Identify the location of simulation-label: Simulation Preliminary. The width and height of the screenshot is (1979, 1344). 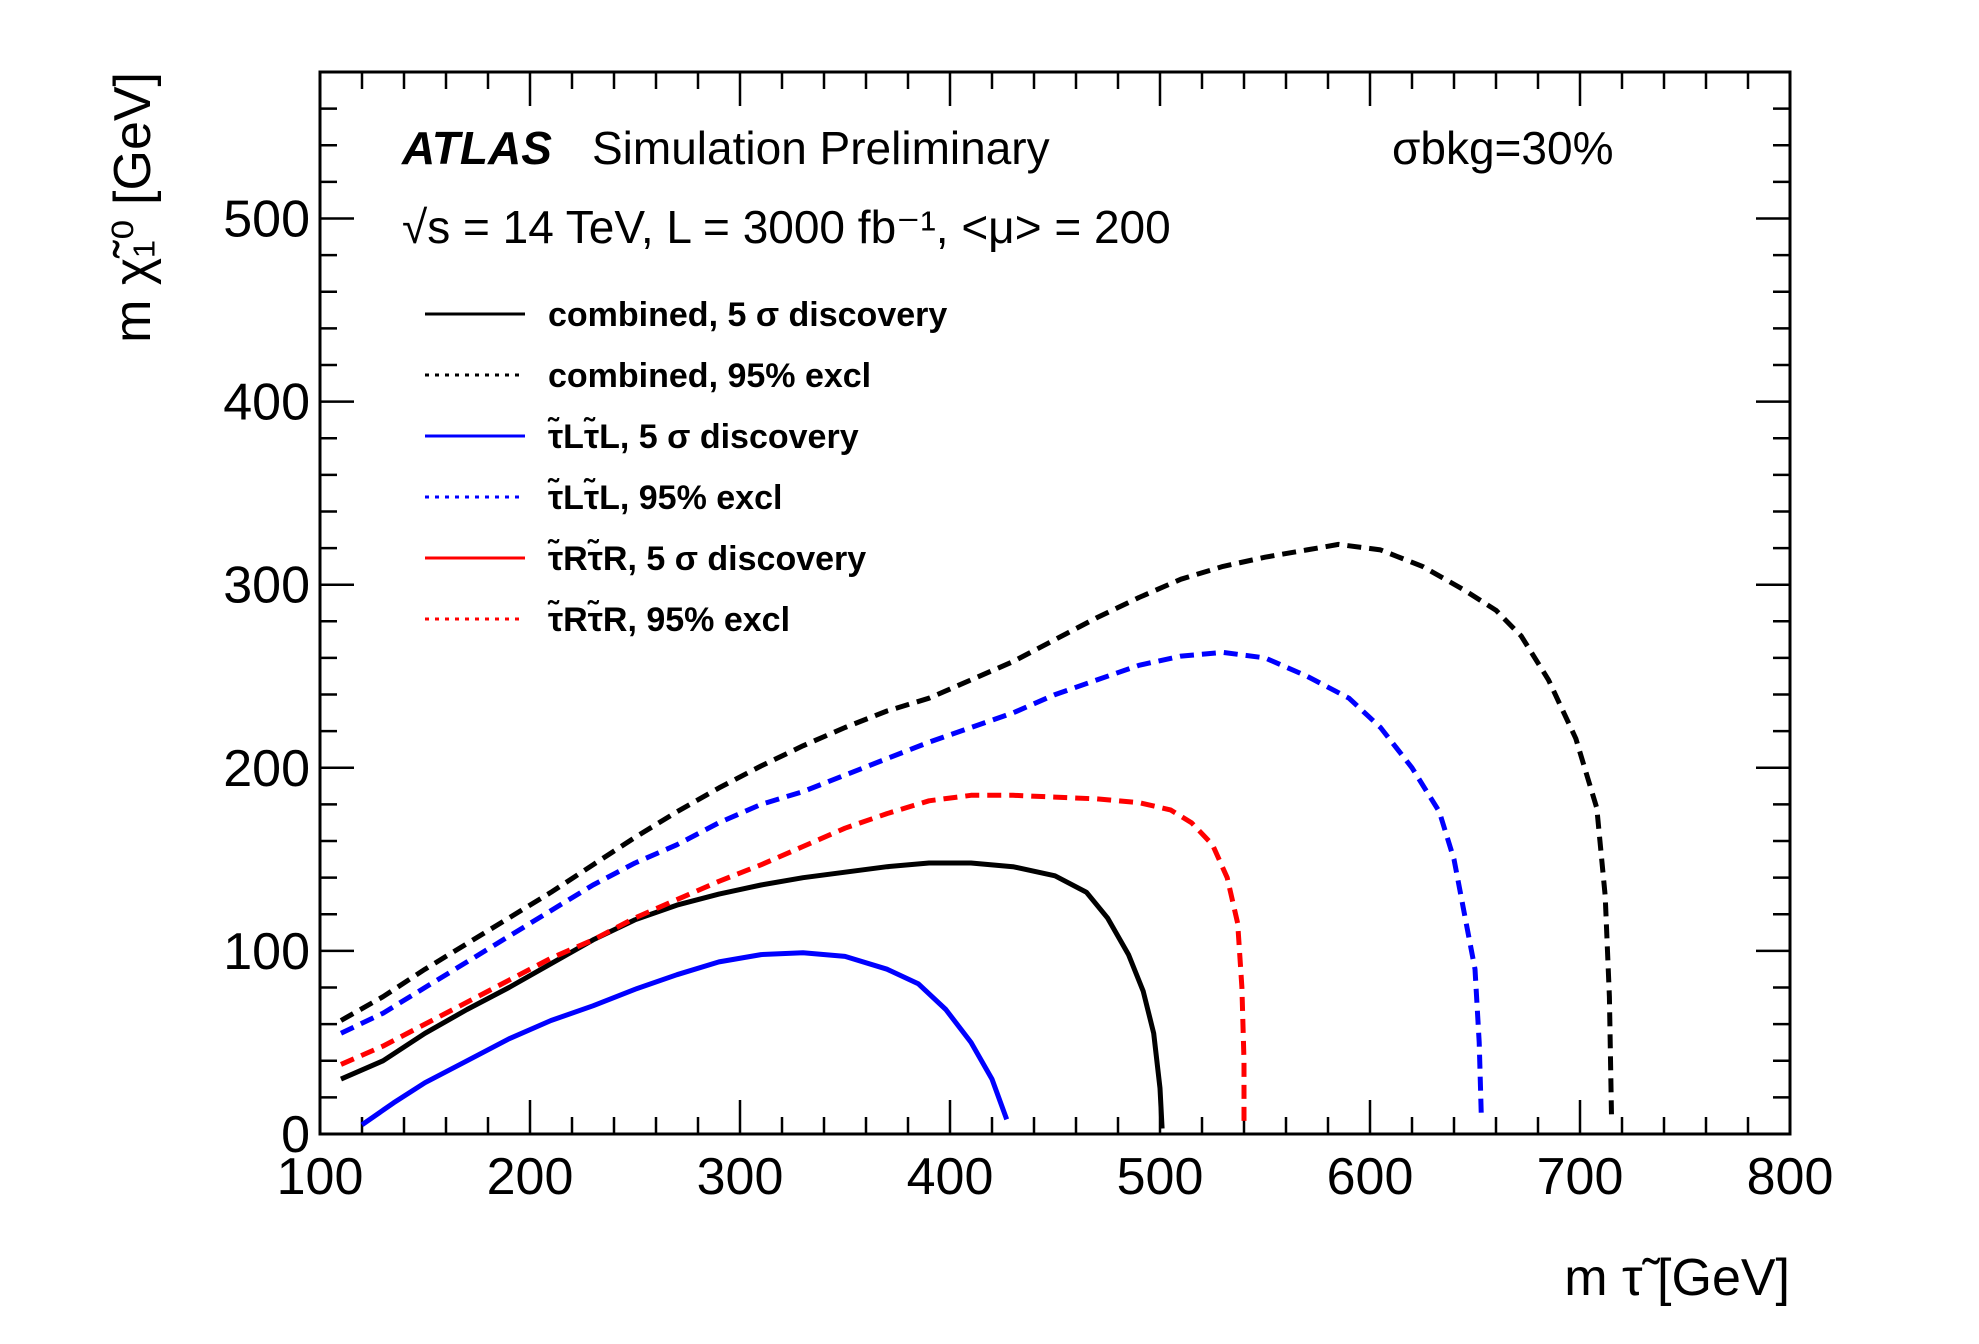
(821, 148).